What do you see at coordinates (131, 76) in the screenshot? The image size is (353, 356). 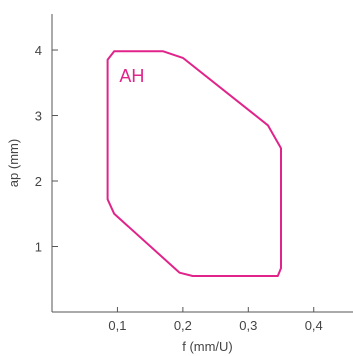 I see `region-label: AH` at bounding box center [131, 76].